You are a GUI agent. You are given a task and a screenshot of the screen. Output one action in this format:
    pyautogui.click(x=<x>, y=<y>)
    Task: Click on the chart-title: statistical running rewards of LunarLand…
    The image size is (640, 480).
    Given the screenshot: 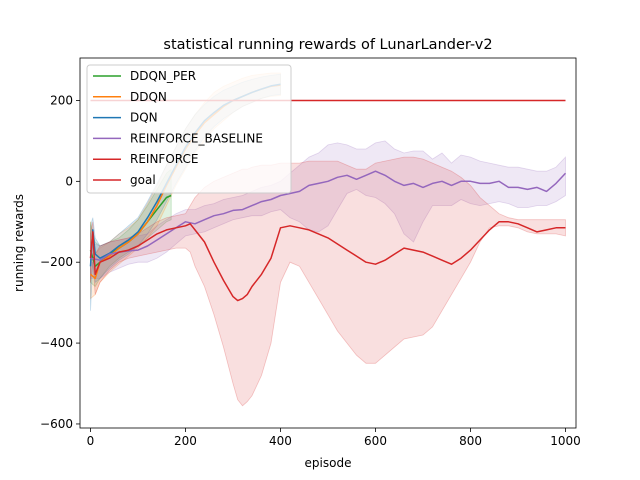 What is the action you would take?
    pyautogui.click(x=327, y=45)
    